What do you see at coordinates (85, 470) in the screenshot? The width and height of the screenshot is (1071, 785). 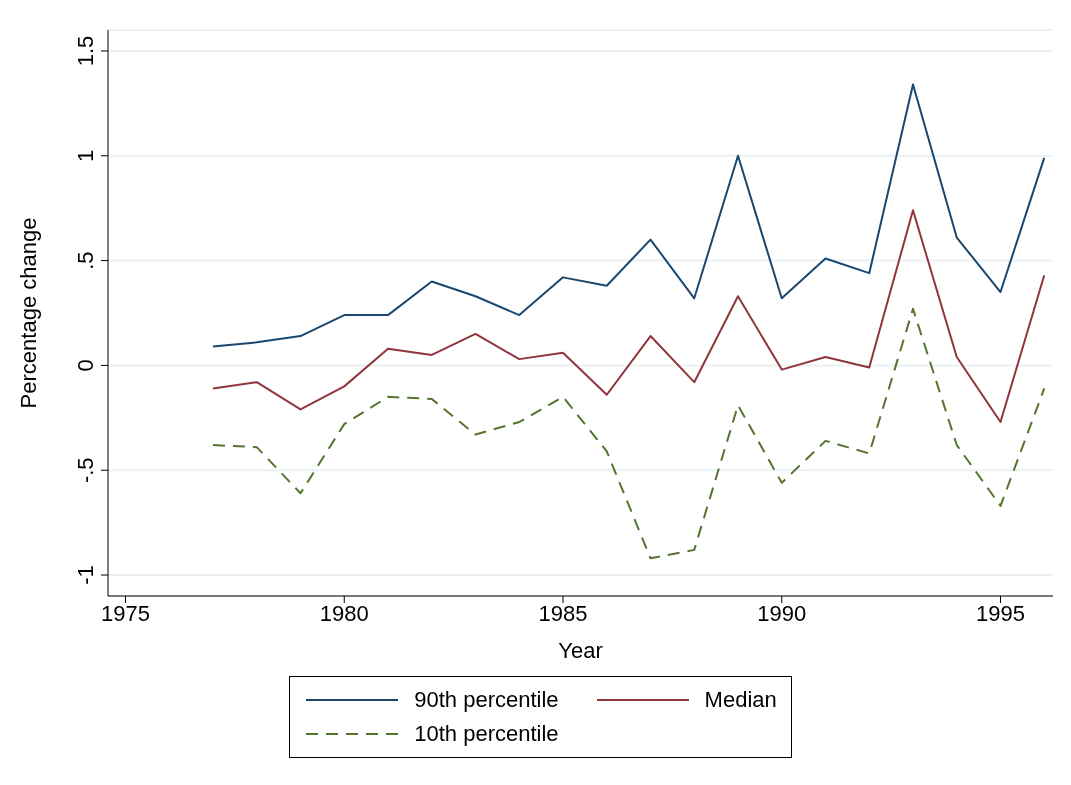 I see `y-tick-label: -.5` at bounding box center [85, 470].